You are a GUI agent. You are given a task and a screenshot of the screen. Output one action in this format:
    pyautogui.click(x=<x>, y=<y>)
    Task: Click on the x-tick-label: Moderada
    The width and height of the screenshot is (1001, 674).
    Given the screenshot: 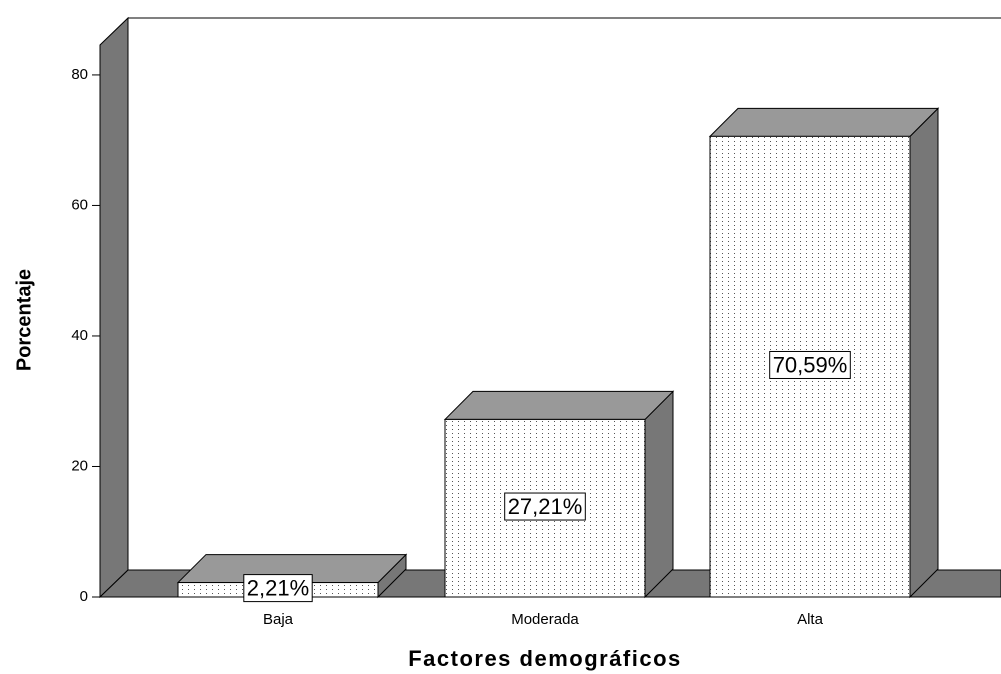 What is the action you would take?
    pyautogui.click(x=545, y=619)
    